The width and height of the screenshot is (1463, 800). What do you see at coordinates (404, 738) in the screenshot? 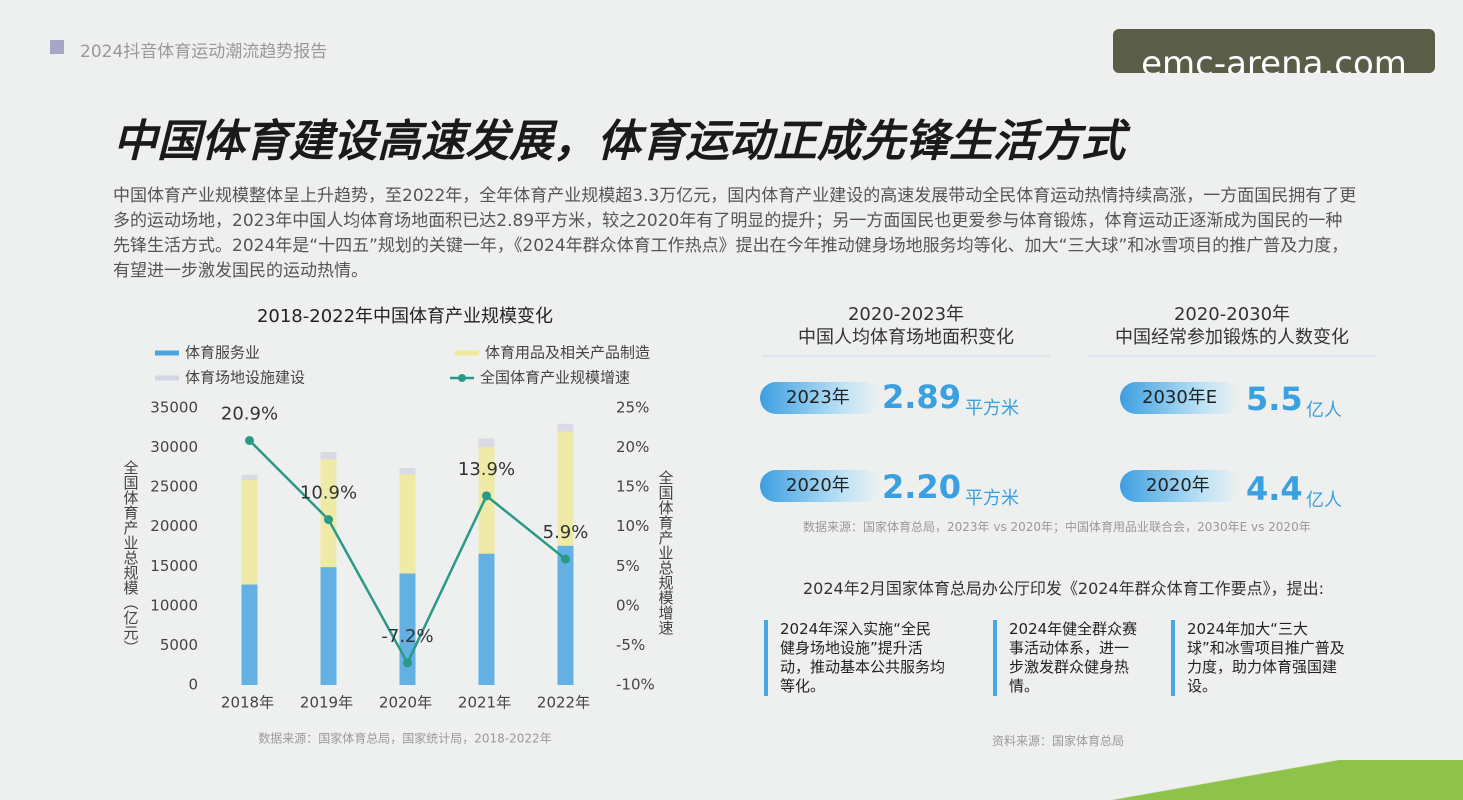
I see `chart-source: 数据来源：国家体育总局，国家统计局，2018-2022年` at bounding box center [404, 738].